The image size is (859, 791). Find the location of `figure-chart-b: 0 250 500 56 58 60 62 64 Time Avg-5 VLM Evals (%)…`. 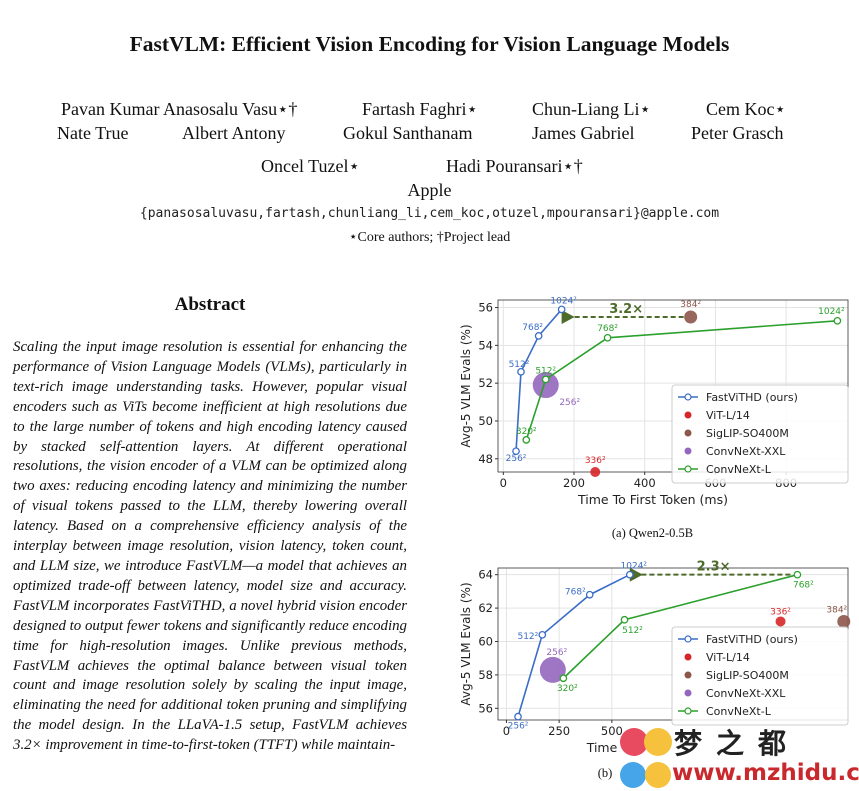

figure-chart-b: 0 250 500 56 58 60 62 64 Time Avg-5 VLM Evals (%)… is located at coordinates (655, 657).